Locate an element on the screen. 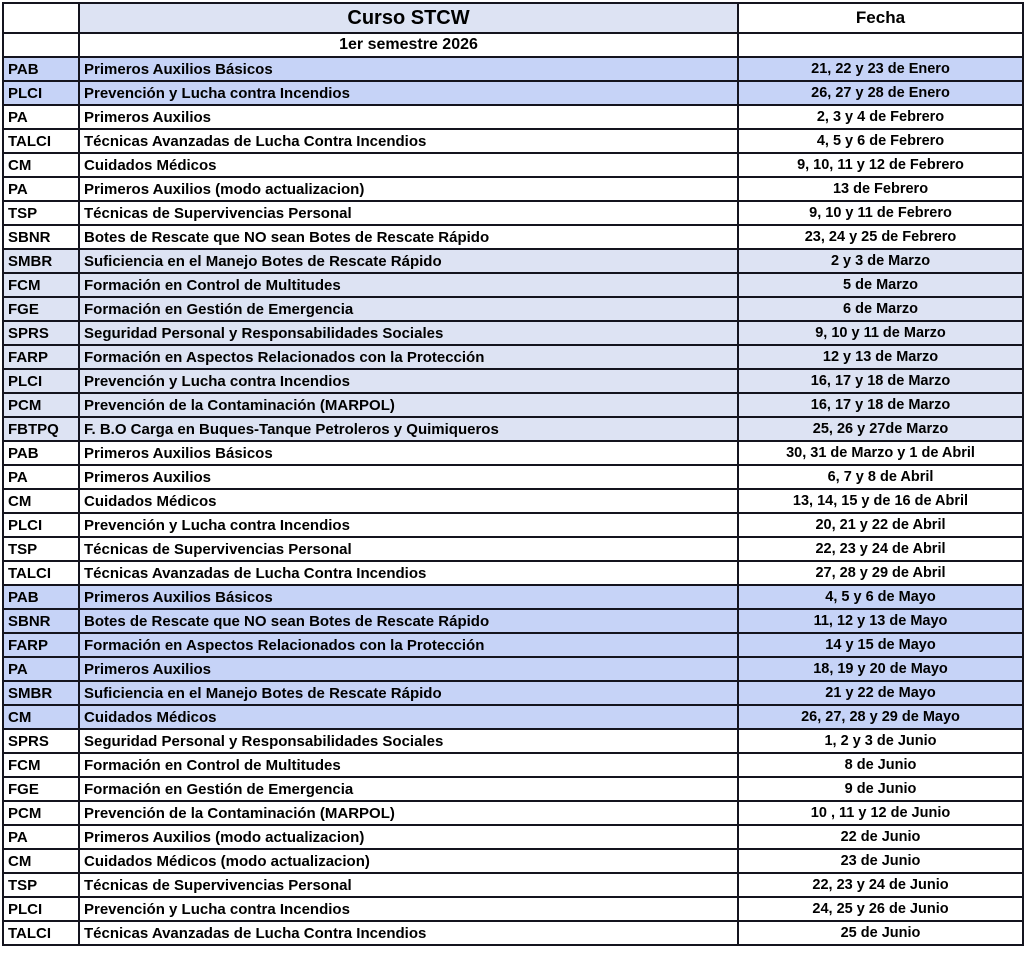  course-date-cell: 21, 22 y 23 de Enero is located at coordinates (880, 69).